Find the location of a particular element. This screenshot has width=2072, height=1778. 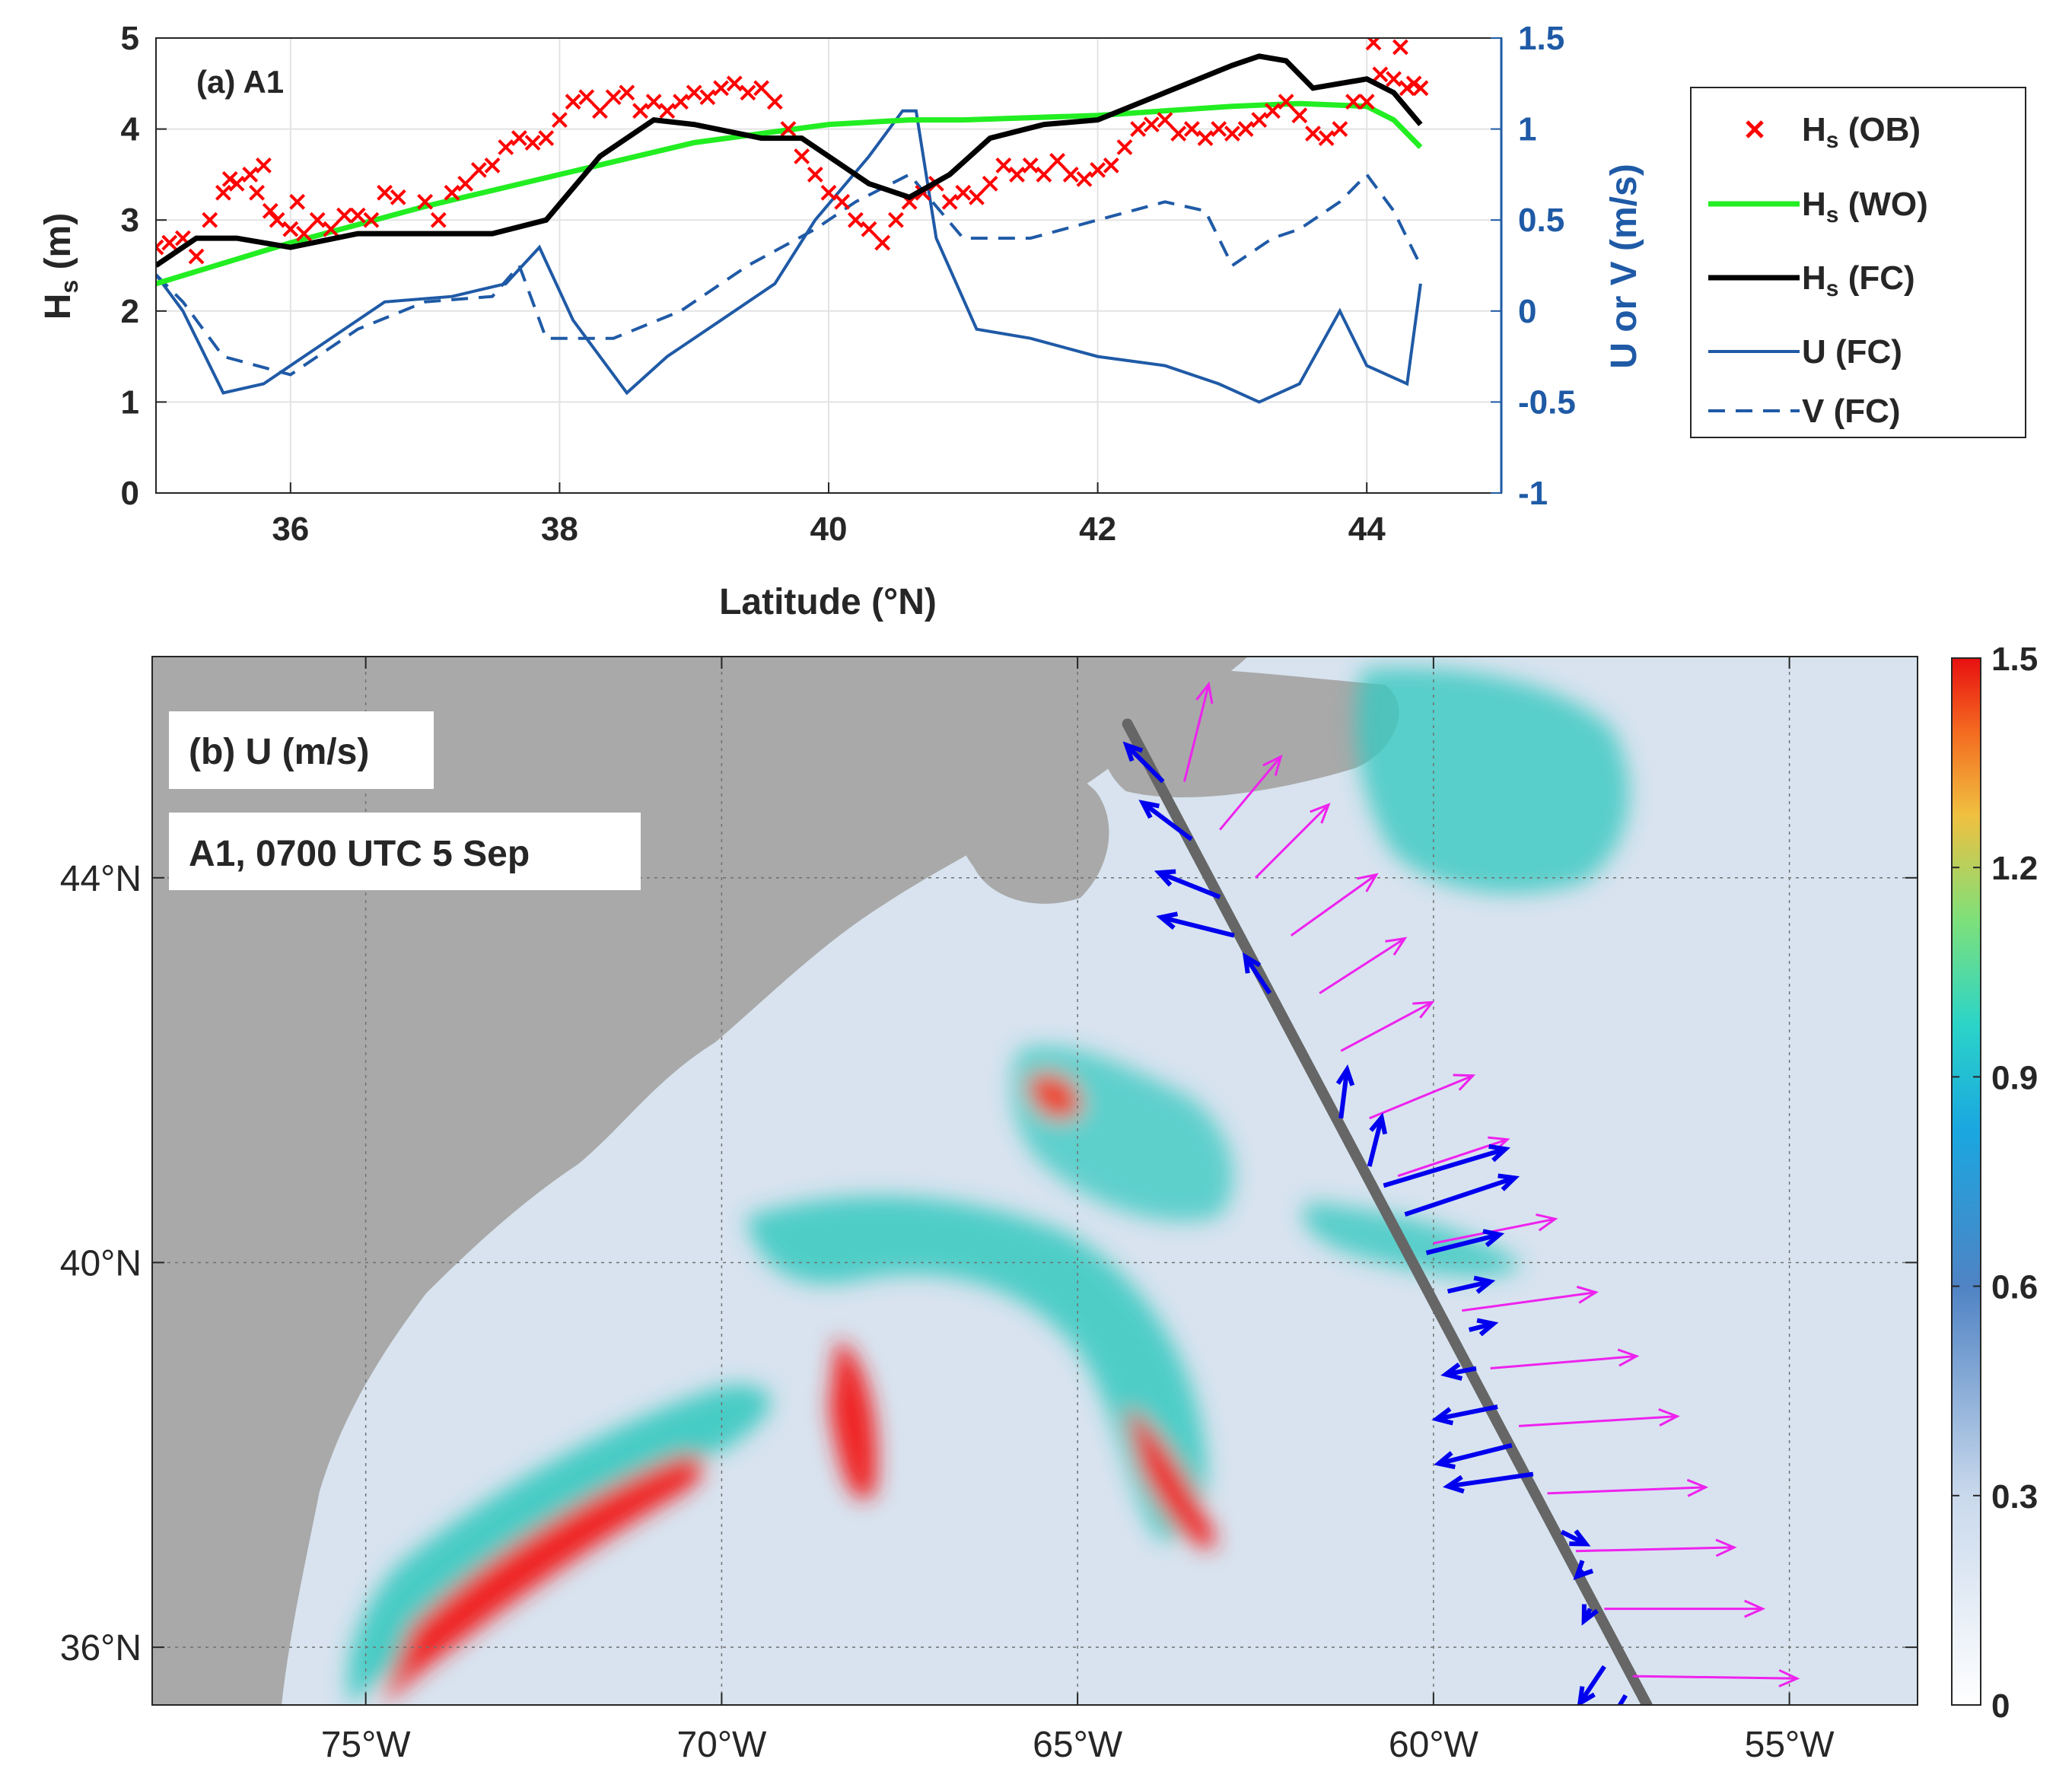

panel-b-subtitle: A1, 0700 UTC 5 Sep is located at coordinates (359, 854).